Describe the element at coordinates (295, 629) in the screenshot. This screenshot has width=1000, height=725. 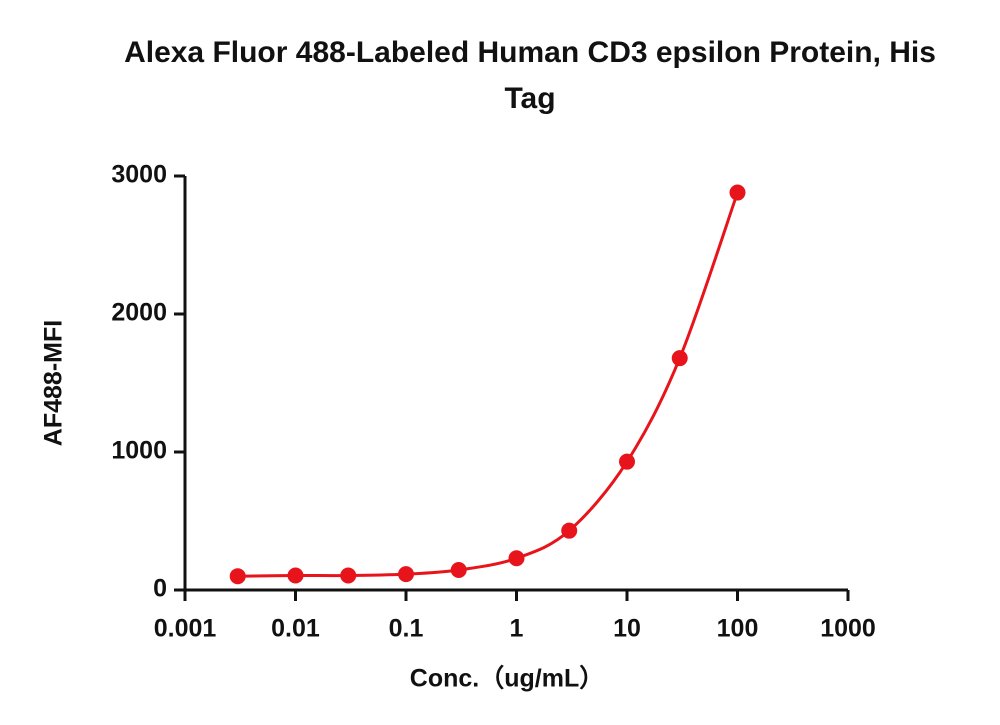
I see `x-tick-label: 0.01` at that location.